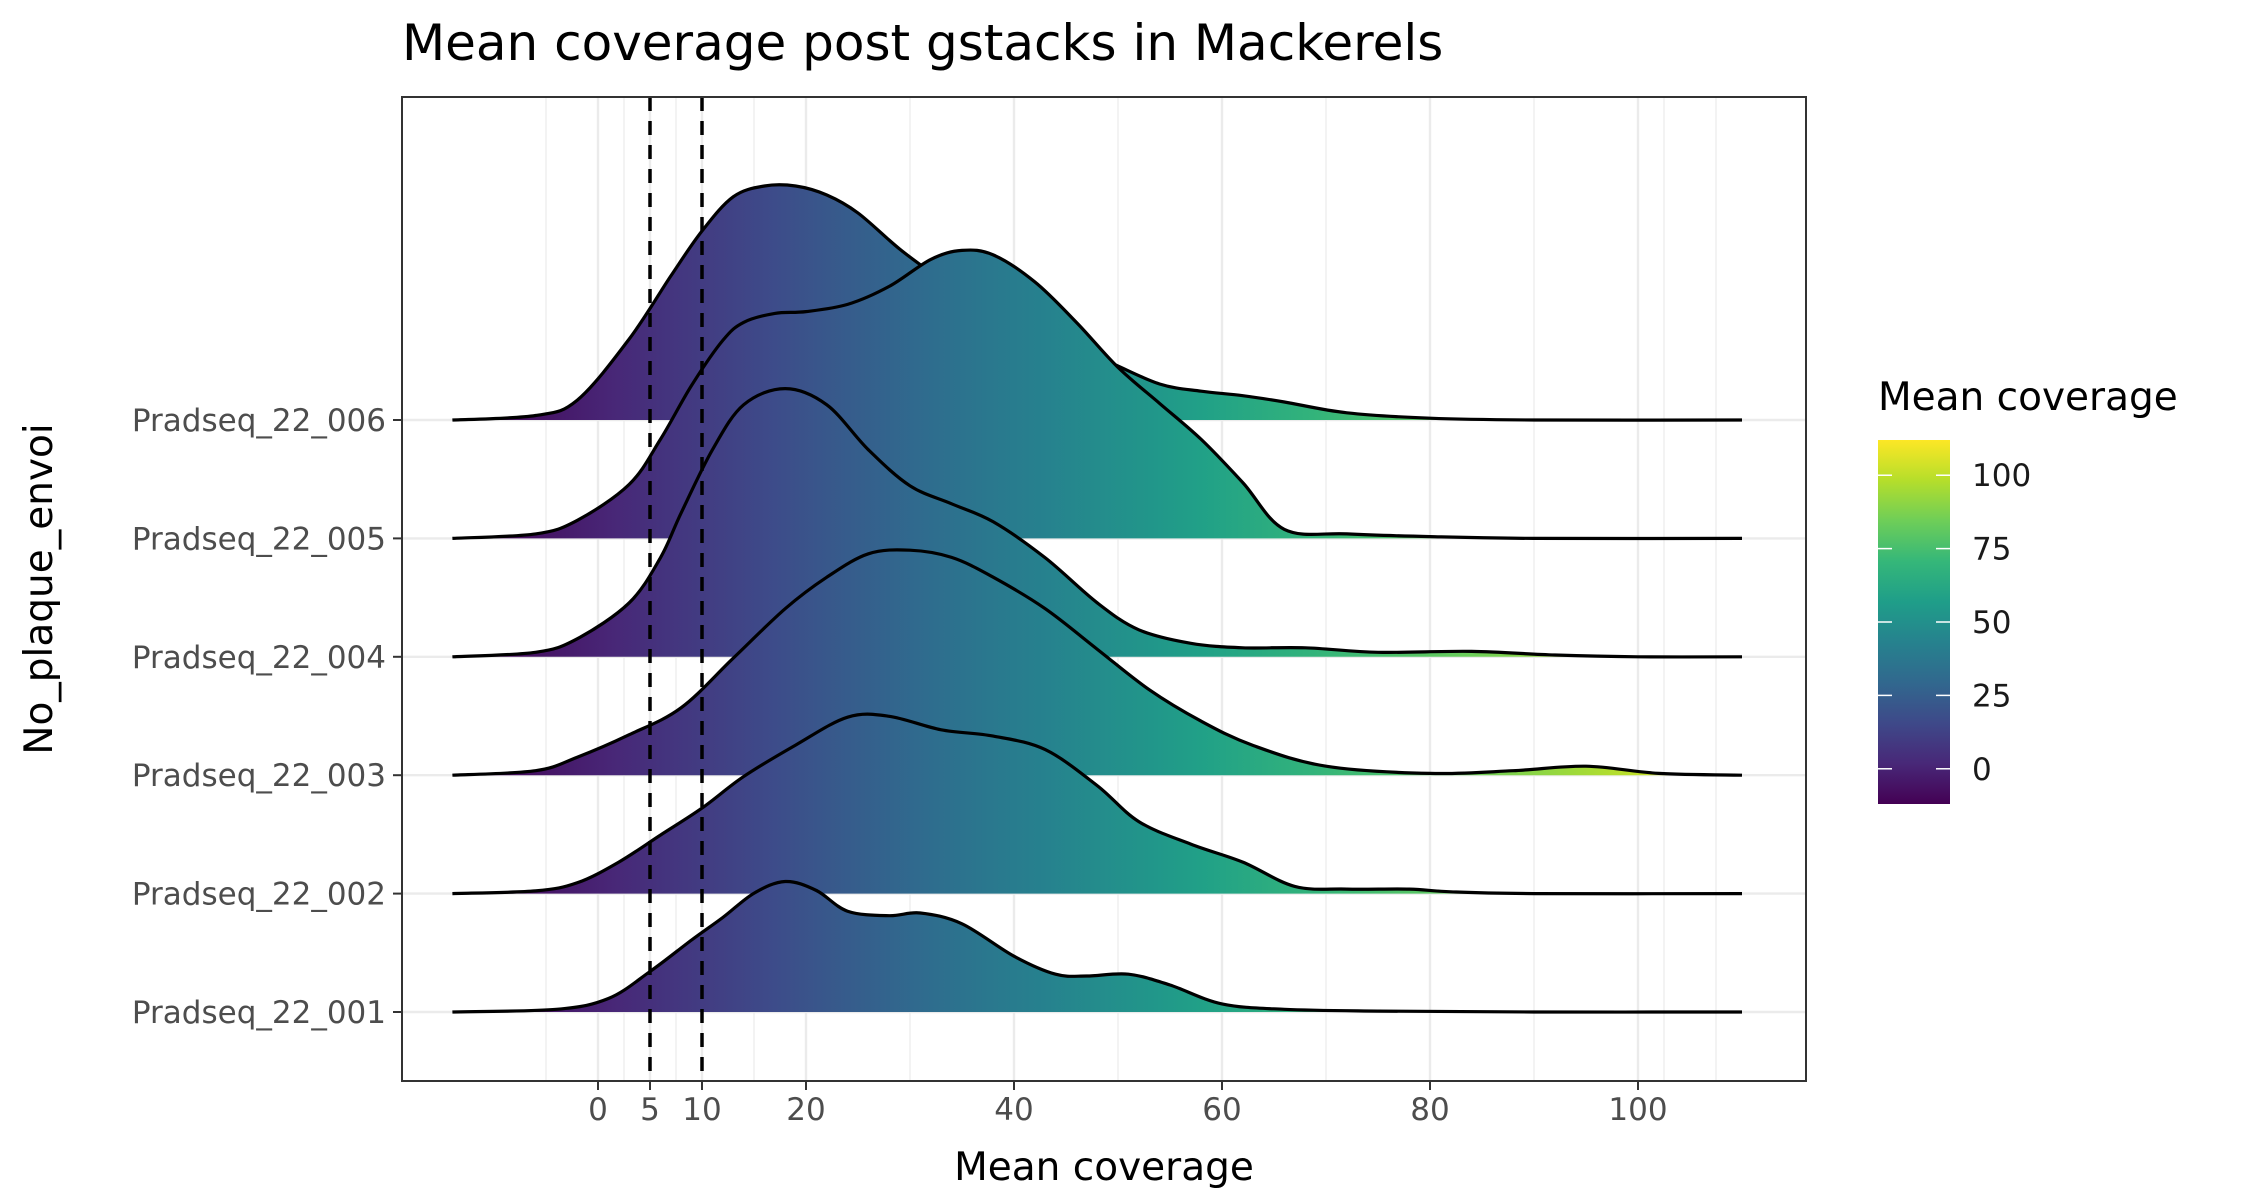  I want to click on legend: Mean coverage 0 25 50 75 100, so click(2028, 589).